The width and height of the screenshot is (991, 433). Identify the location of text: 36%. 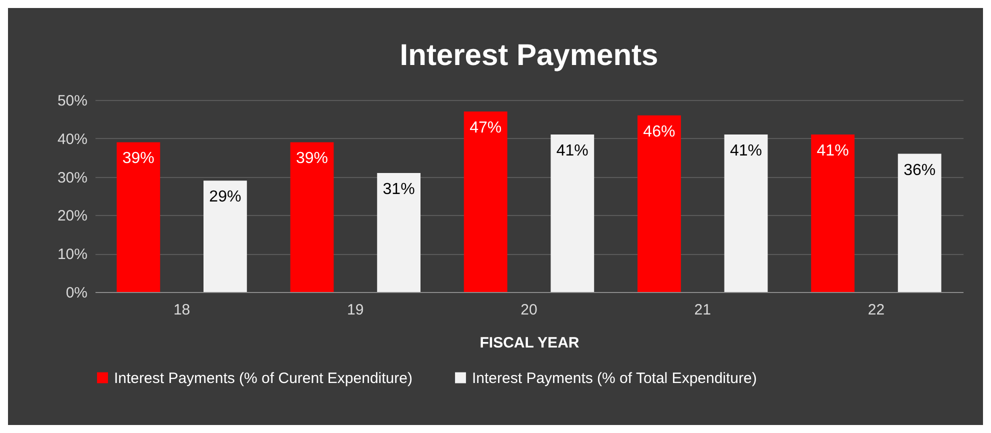
(920, 170).